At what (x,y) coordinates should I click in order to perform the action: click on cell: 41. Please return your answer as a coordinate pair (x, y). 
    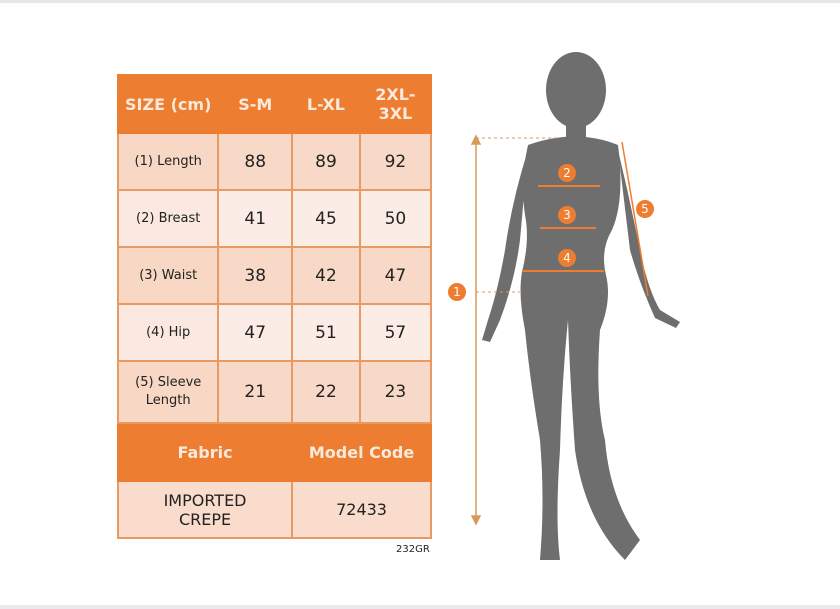
    Looking at the image, I should click on (255, 218).